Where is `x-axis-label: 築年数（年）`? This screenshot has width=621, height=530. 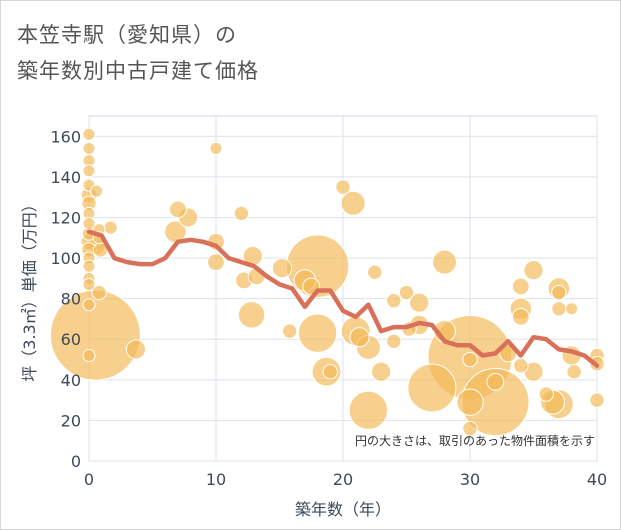
x-axis-label: 築年数（年） is located at coordinates (343, 509).